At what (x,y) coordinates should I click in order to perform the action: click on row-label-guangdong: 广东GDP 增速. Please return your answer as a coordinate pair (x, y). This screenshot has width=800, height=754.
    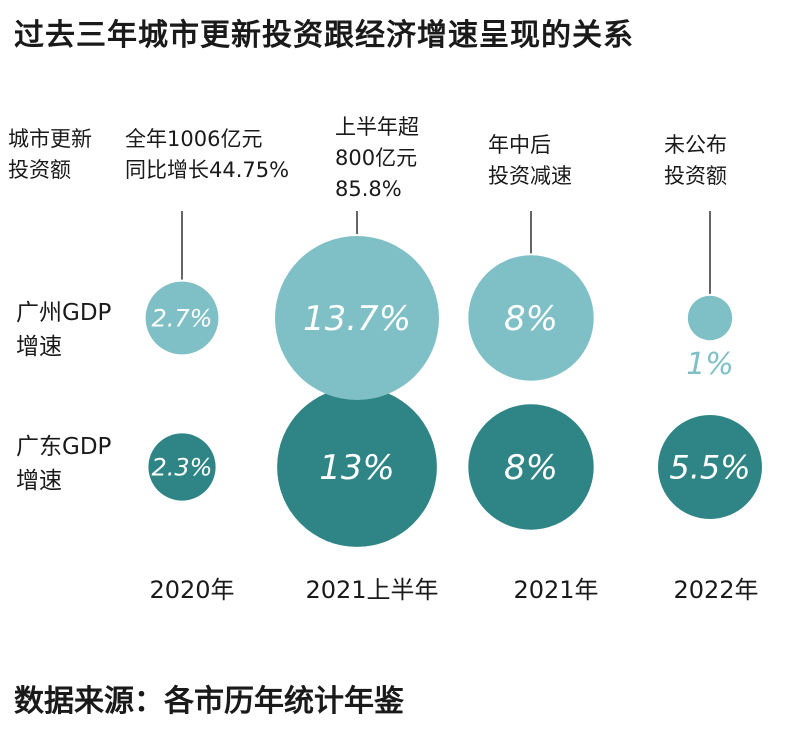
    Looking at the image, I should click on (63, 464).